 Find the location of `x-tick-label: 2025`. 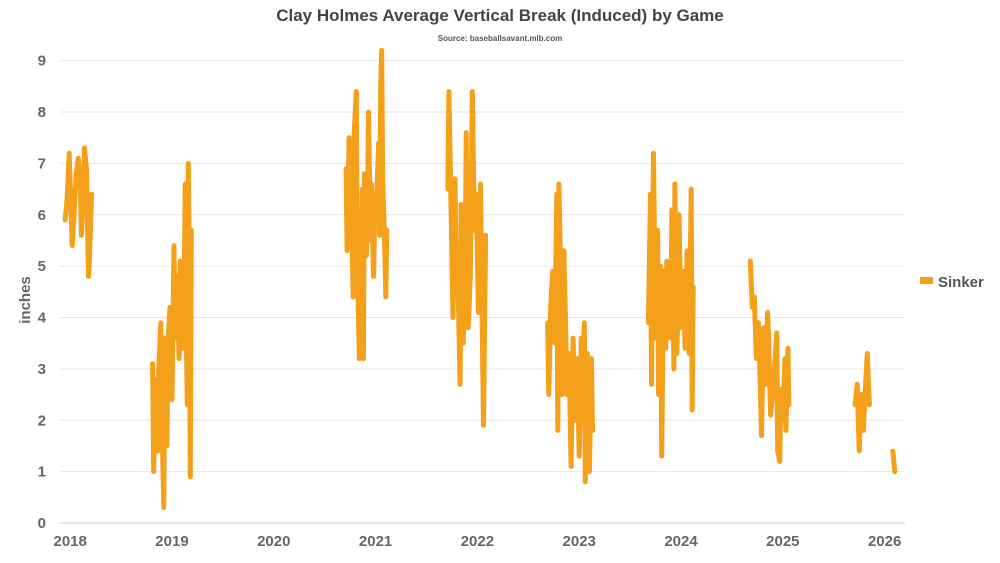

x-tick-label: 2025 is located at coordinates (782, 541).